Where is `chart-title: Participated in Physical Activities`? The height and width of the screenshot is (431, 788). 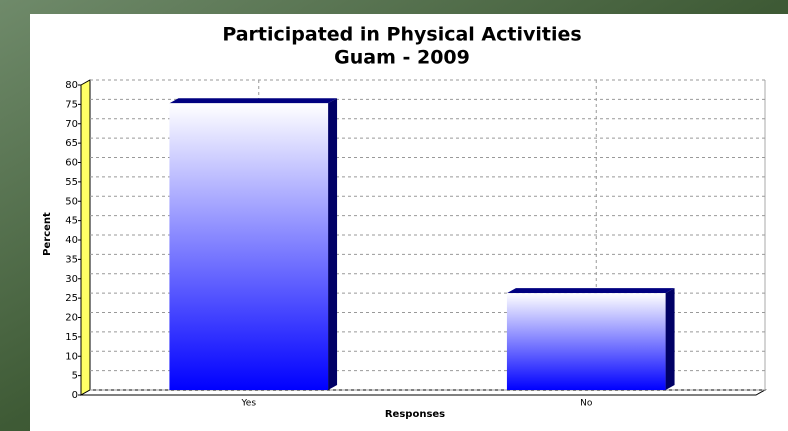
chart-title: Participated in Physical Activities is located at coordinates (401, 35).